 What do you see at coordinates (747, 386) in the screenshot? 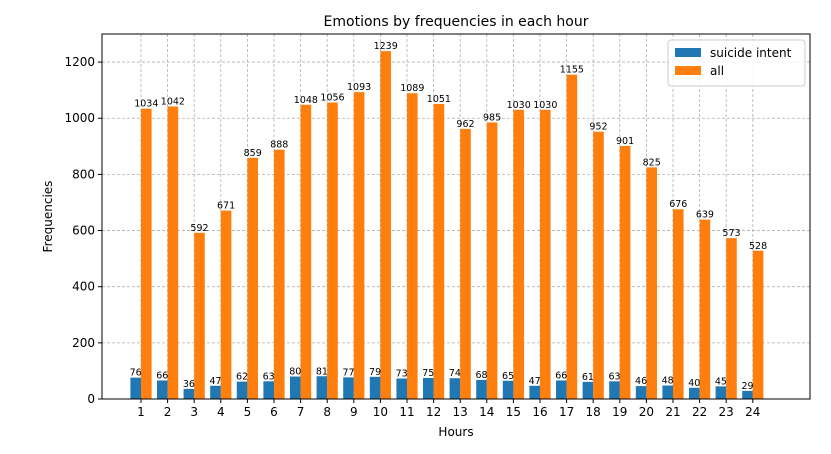
I see `data-label-suicide-intent: 29` at bounding box center [747, 386].